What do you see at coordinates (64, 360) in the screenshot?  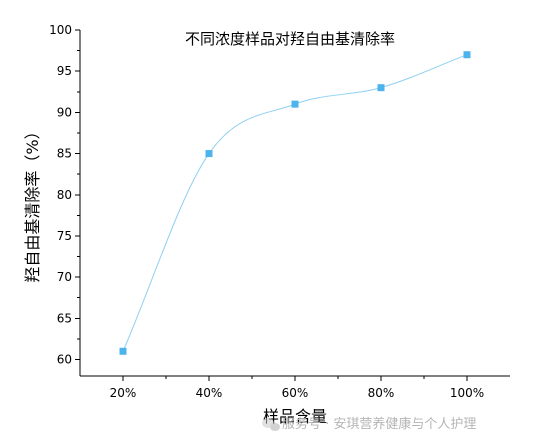 I see `y-tick-label: 60` at bounding box center [64, 360].